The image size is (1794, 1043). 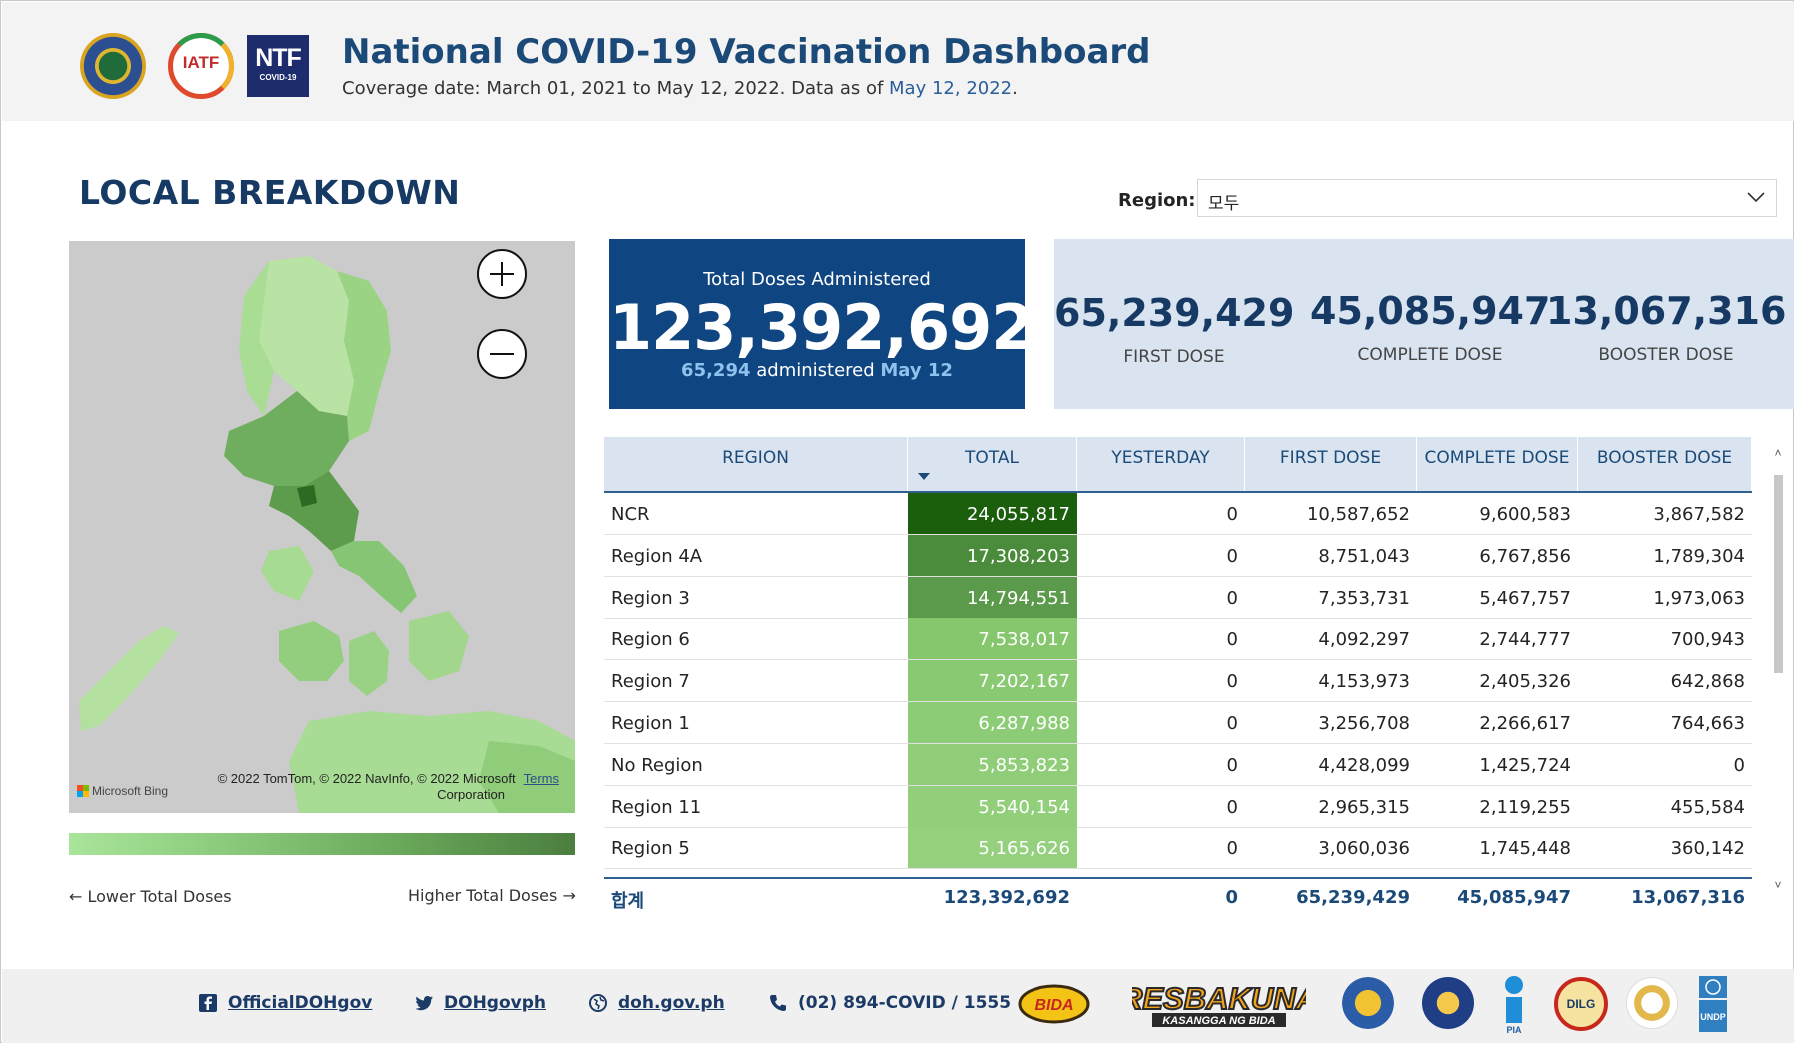 I want to click on daily-administered: 65,294 administered May 12, so click(x=817, y=370).